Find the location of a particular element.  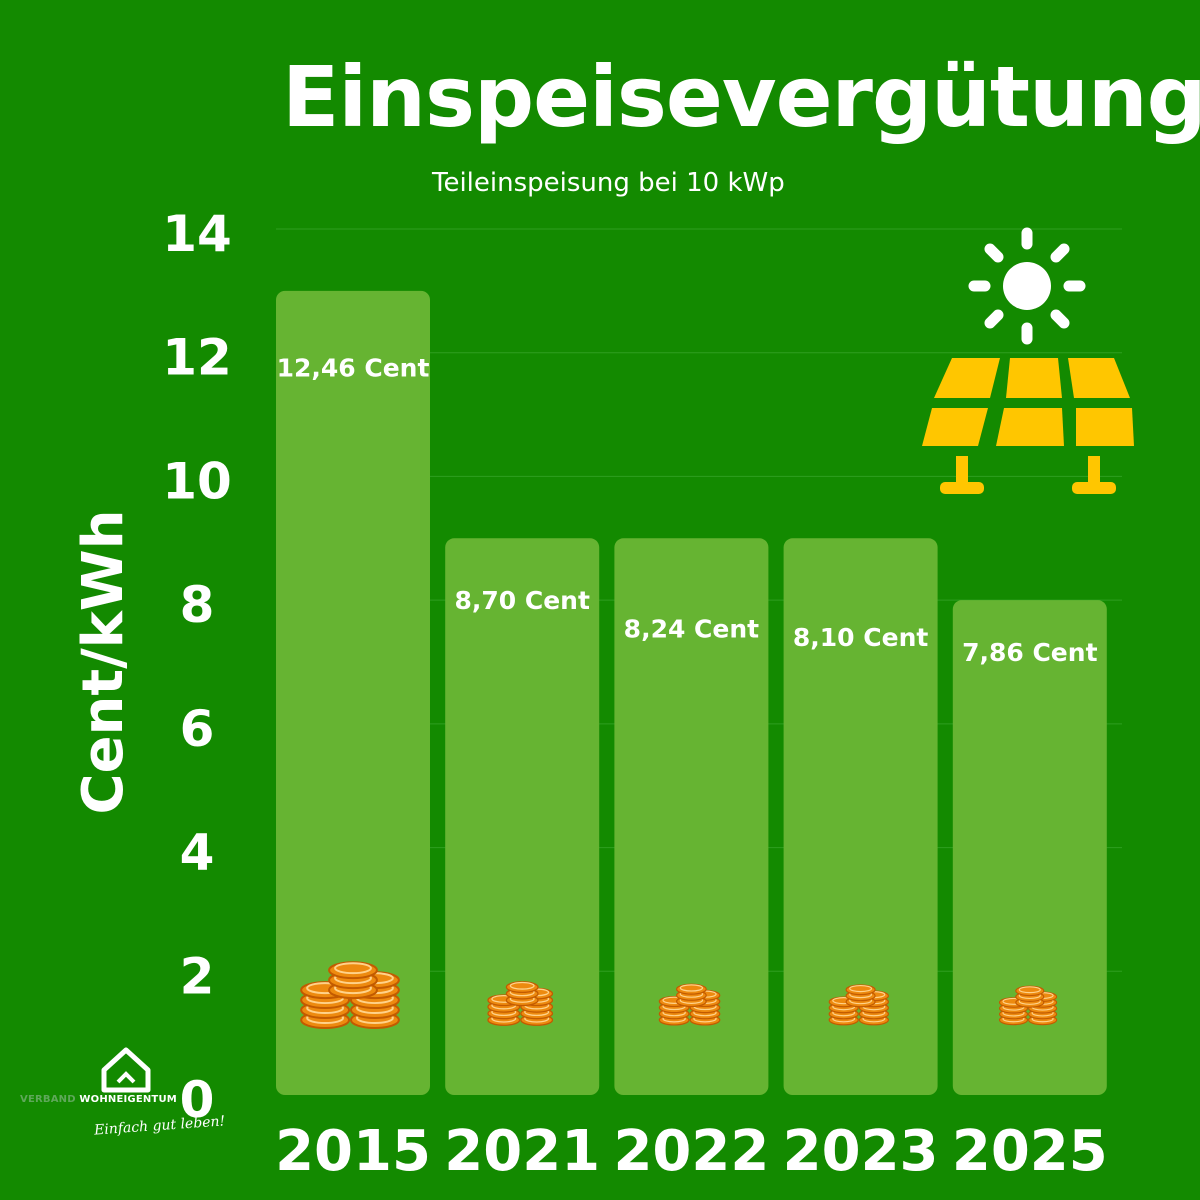

y-tick-label: 2 is located at coordinates (197, 976).